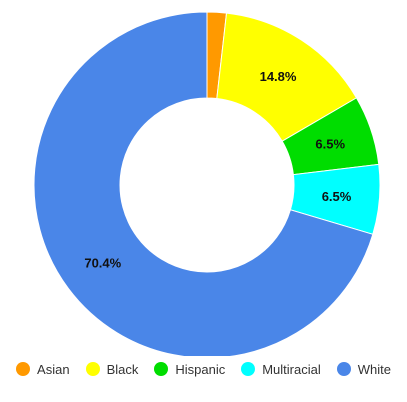 Image resolution: width=407 pixels, height=402 pixels. I want to click on data-label-hispanic: 6.5%, so click(330, 144).